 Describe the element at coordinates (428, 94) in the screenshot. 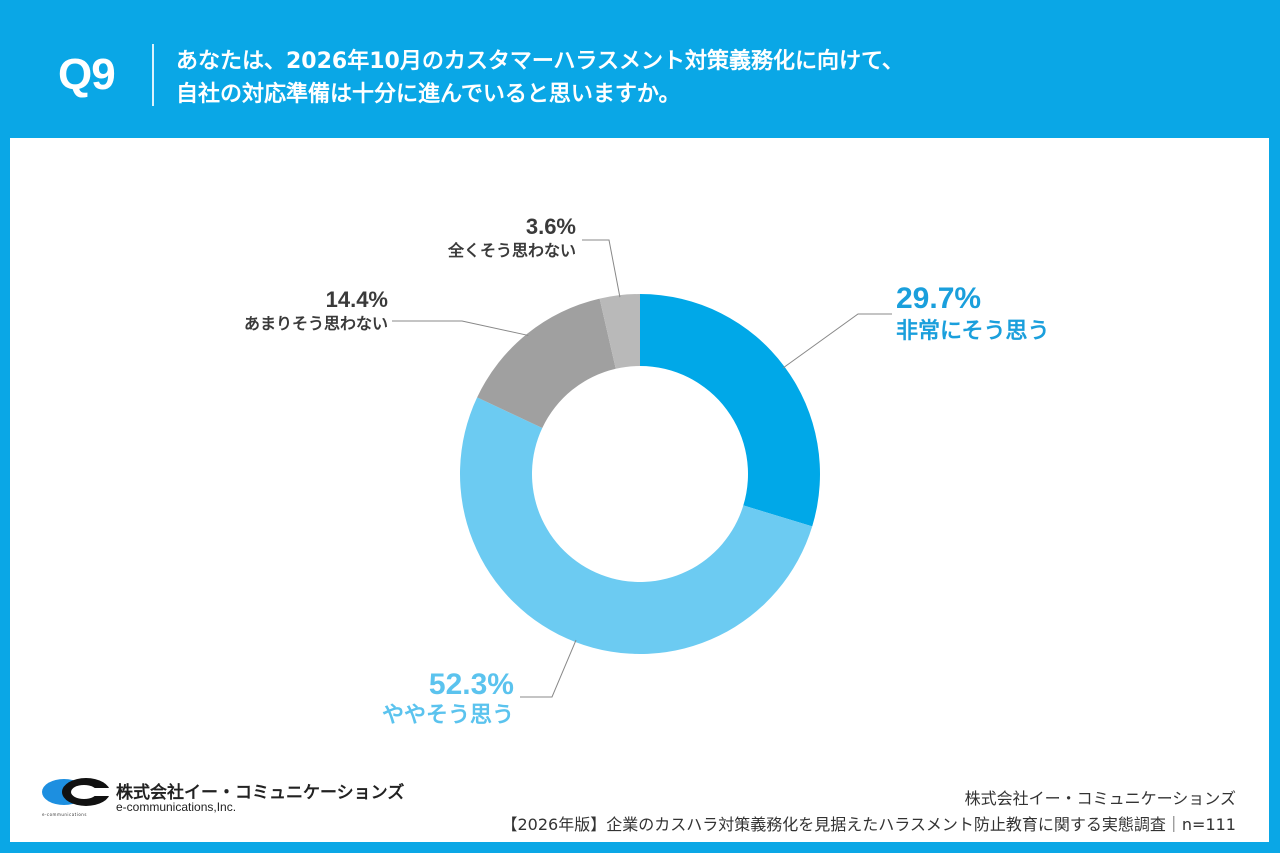

I see `question-line-2: 自社の対応準備は十分に進んでいると思いますか。` at that location.